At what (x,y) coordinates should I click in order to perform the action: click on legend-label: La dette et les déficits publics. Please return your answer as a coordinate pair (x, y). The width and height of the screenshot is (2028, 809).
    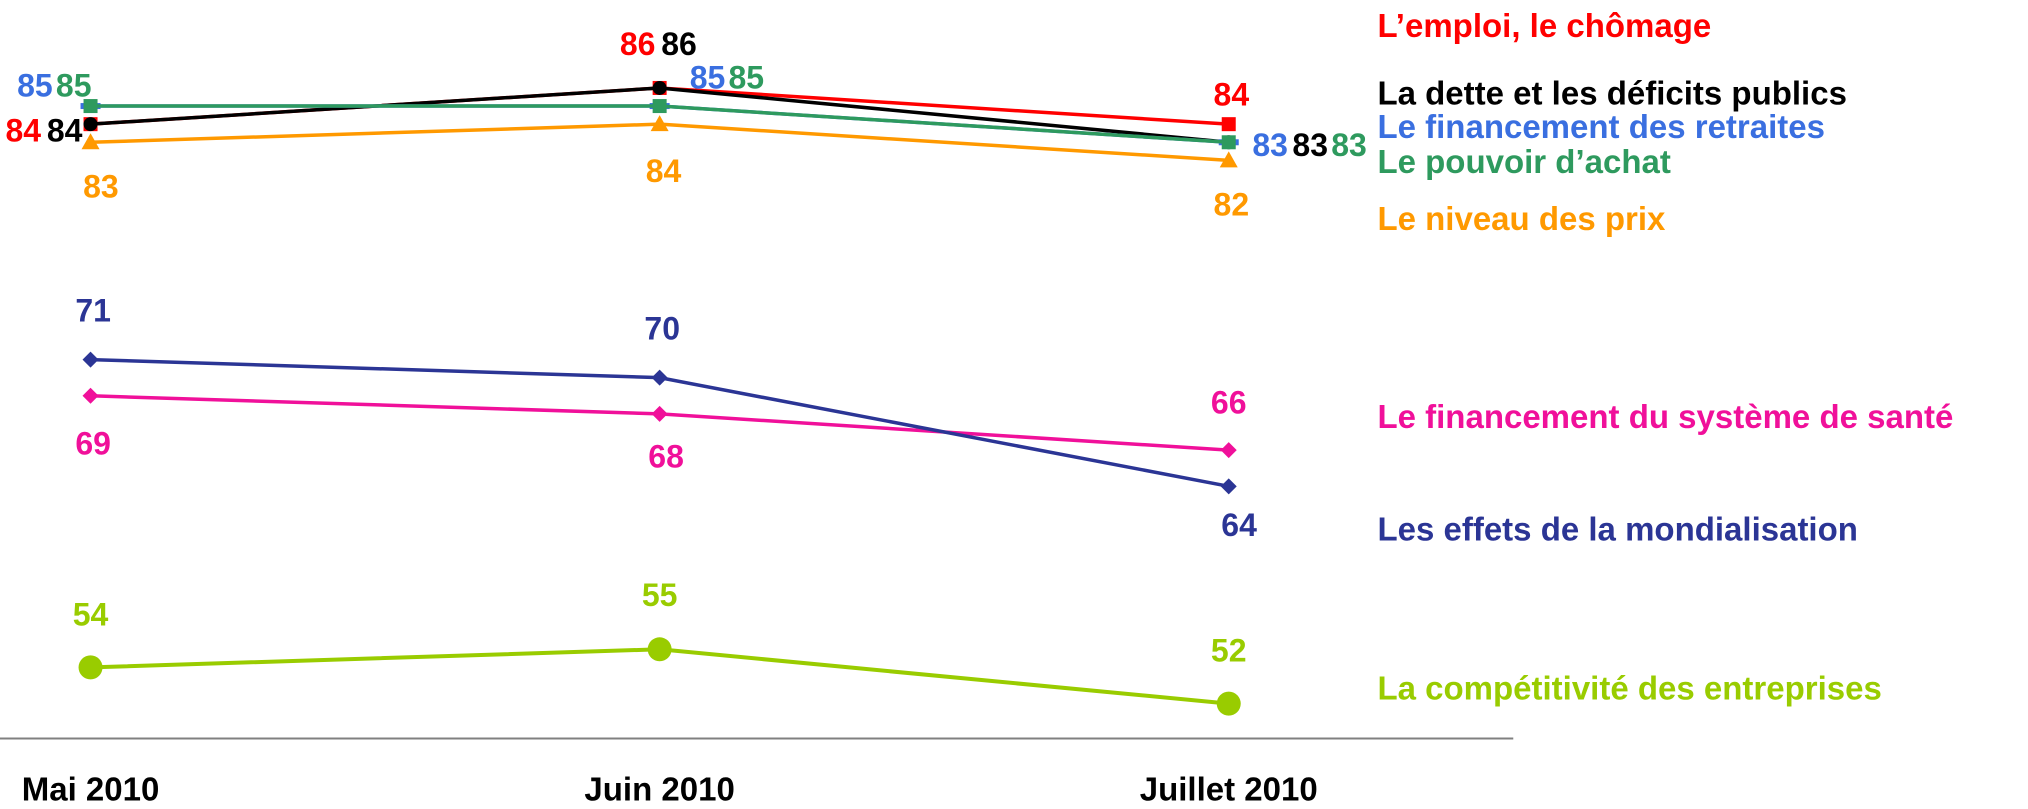
    Looking at the image, I should click on (1611, 92).